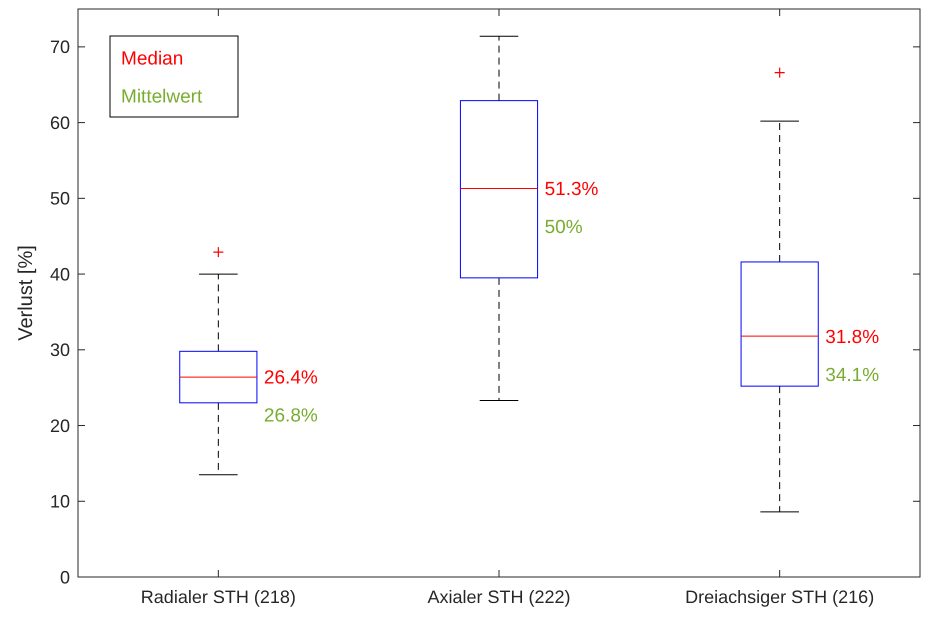 The width and height of the screenshot is (926, 617). What do you see at coordinates (65, 577) in the screenshot?
I see `y-tick-label: 0` at bounding box center [65, 577].